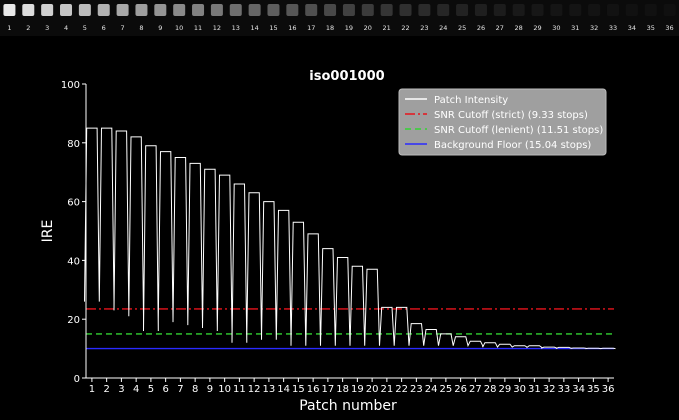 This screenshot has width=679, height=420. Describe the element at coordinates (73, 203) in the screenshot. I see `y-tick-label-60: 60` at that location.